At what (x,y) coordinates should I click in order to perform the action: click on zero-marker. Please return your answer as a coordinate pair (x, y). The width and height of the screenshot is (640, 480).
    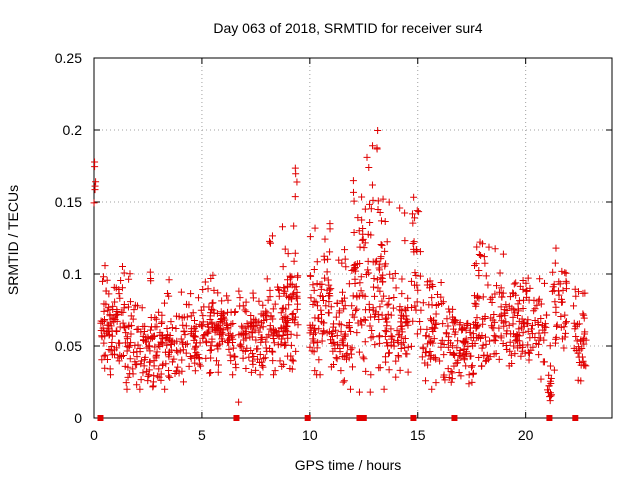
    Looking at the image, I should click on (100, 418).